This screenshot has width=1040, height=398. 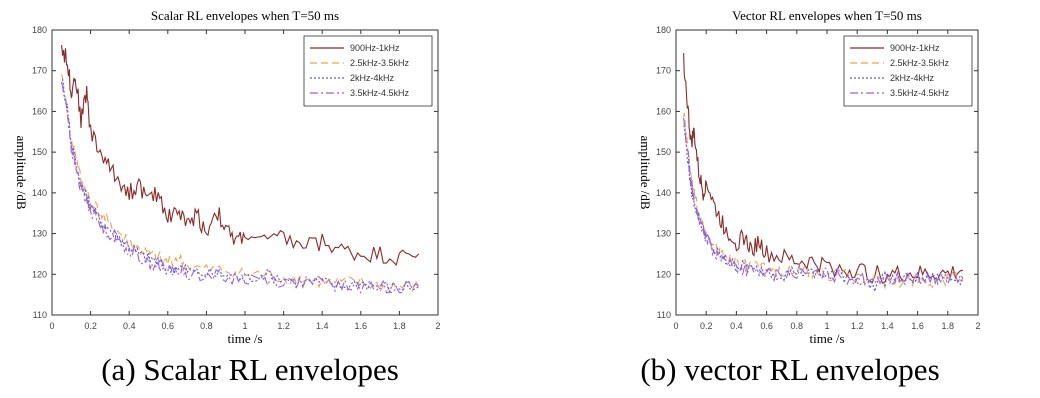 What do you see at coordinates (790, 369) in the screenshot?
I see `caption-vector: (b) vector RL envelopes` at bounding box center [790, 369].